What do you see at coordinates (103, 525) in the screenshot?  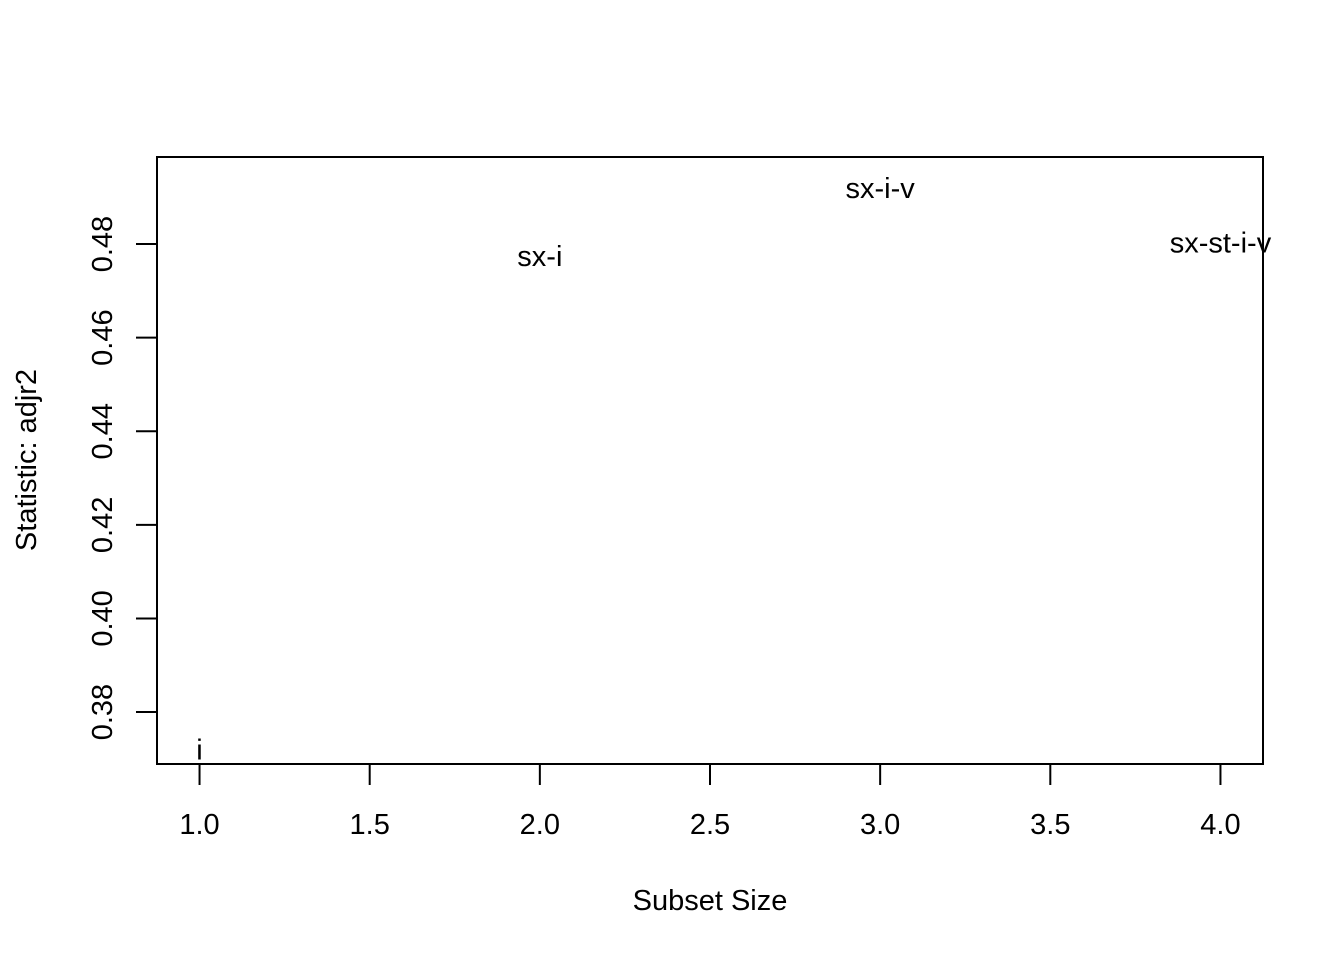 I see `y-tick-label: 0.42` at bounding box center [103, 525].